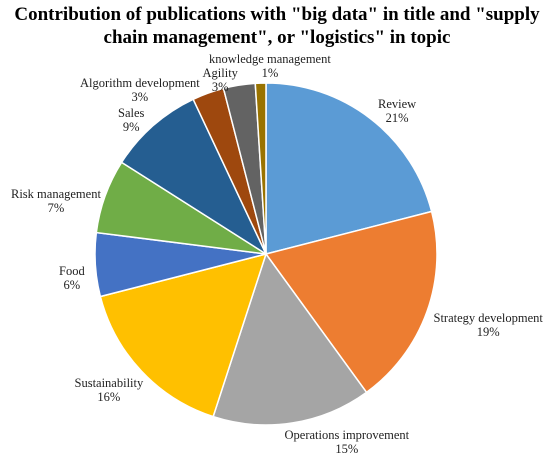 The image size is (554, 462). Describe the element at coordinates (397, 104) in the screenshot. I see `slice-label-name: Review` at that location.